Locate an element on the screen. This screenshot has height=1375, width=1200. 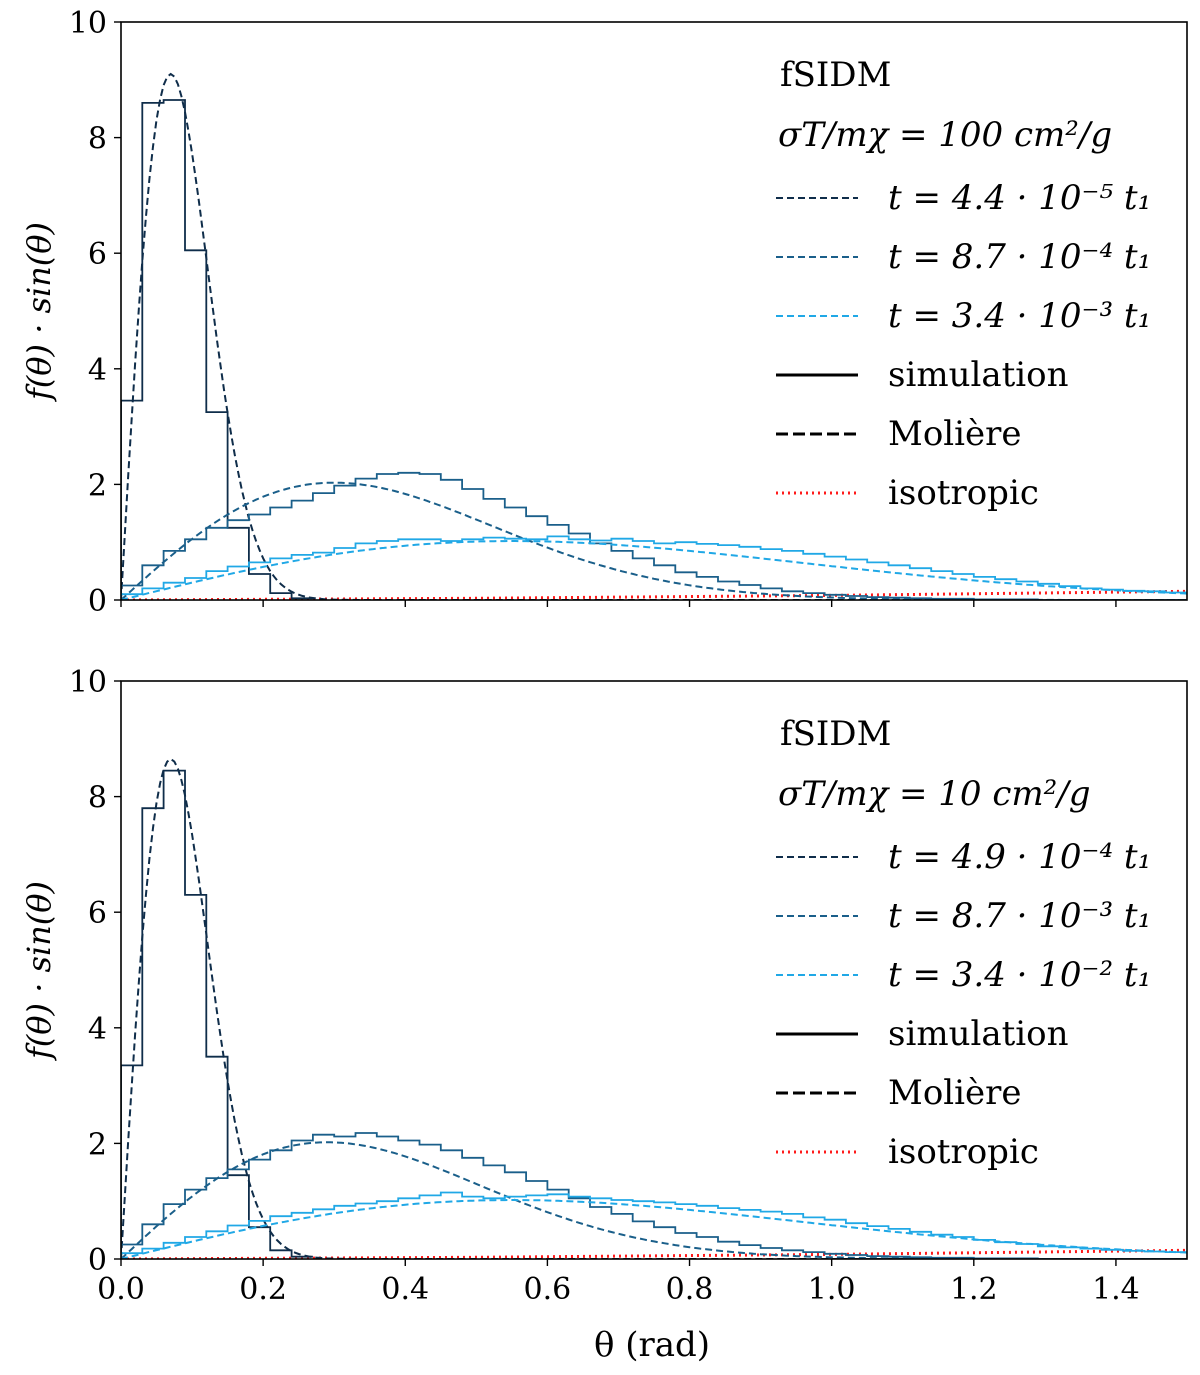
legend-subtitle: σT/mχ = 100 cm²/g is located at coordinates (945, 135).